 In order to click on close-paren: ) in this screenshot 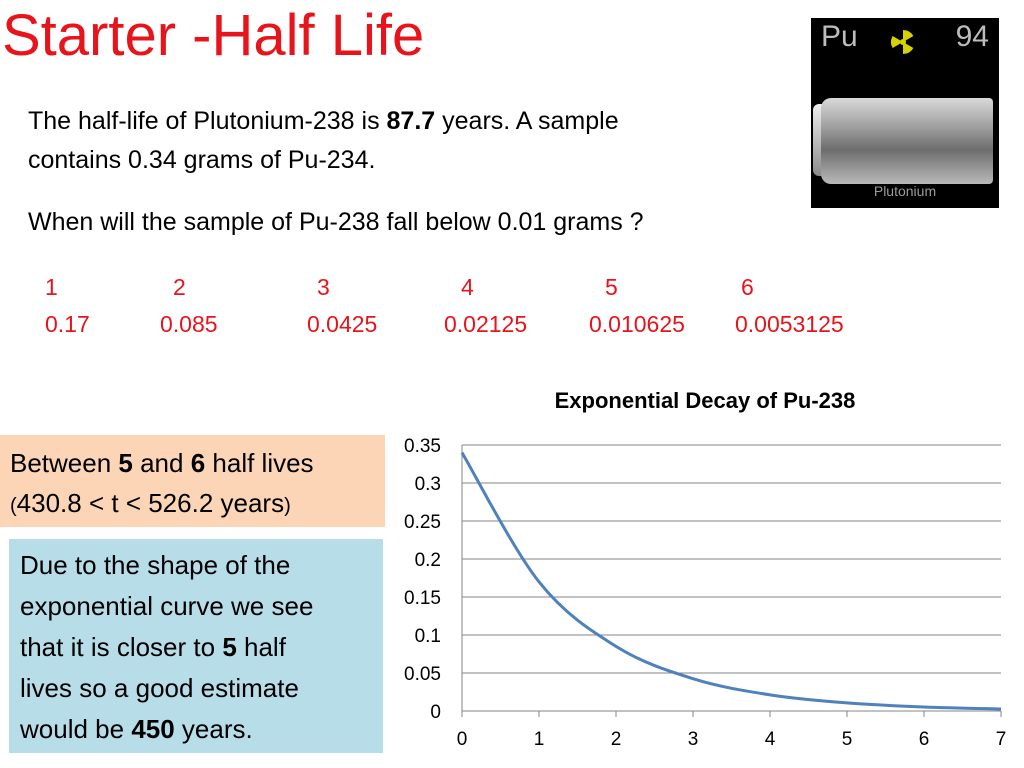, I will do `click(287, 506)`.